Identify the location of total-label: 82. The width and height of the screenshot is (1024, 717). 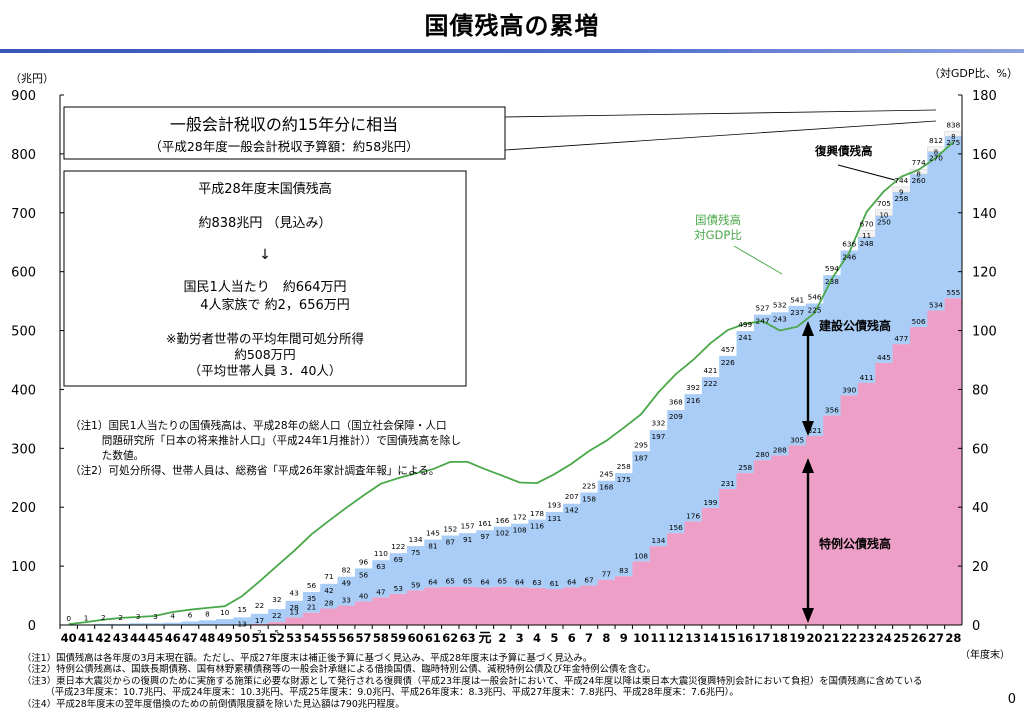
(346, 570).